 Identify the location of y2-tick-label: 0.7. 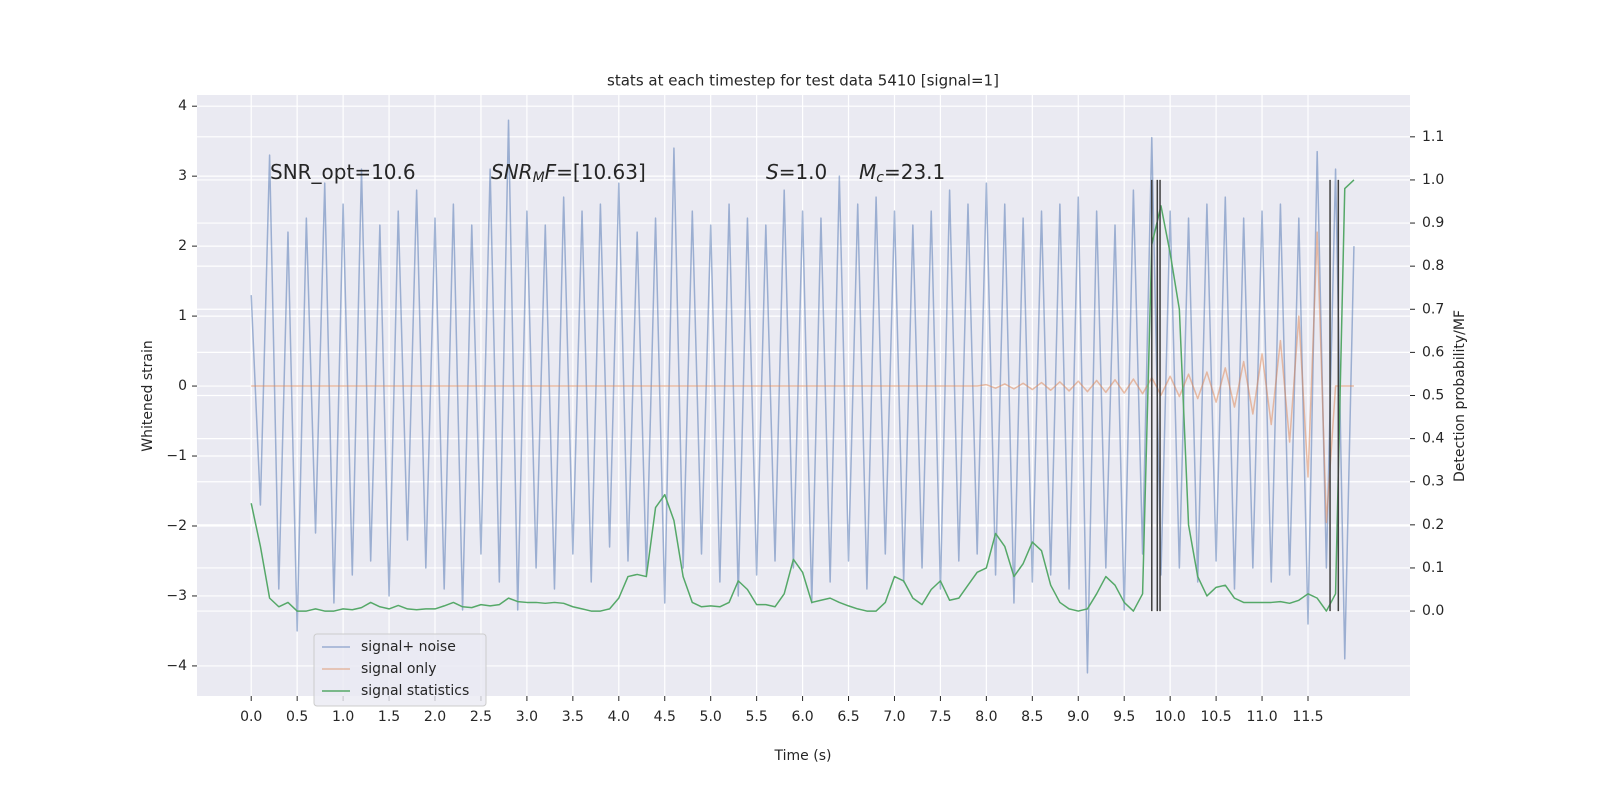
(1433, 309).